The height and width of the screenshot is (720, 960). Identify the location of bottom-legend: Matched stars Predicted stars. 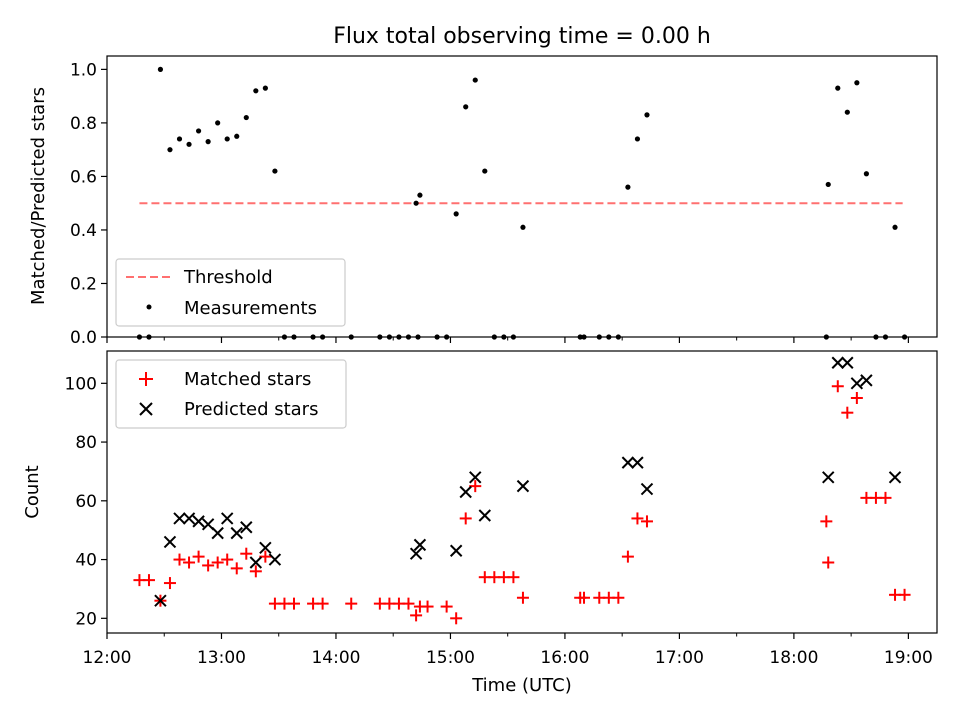
(231, 394).